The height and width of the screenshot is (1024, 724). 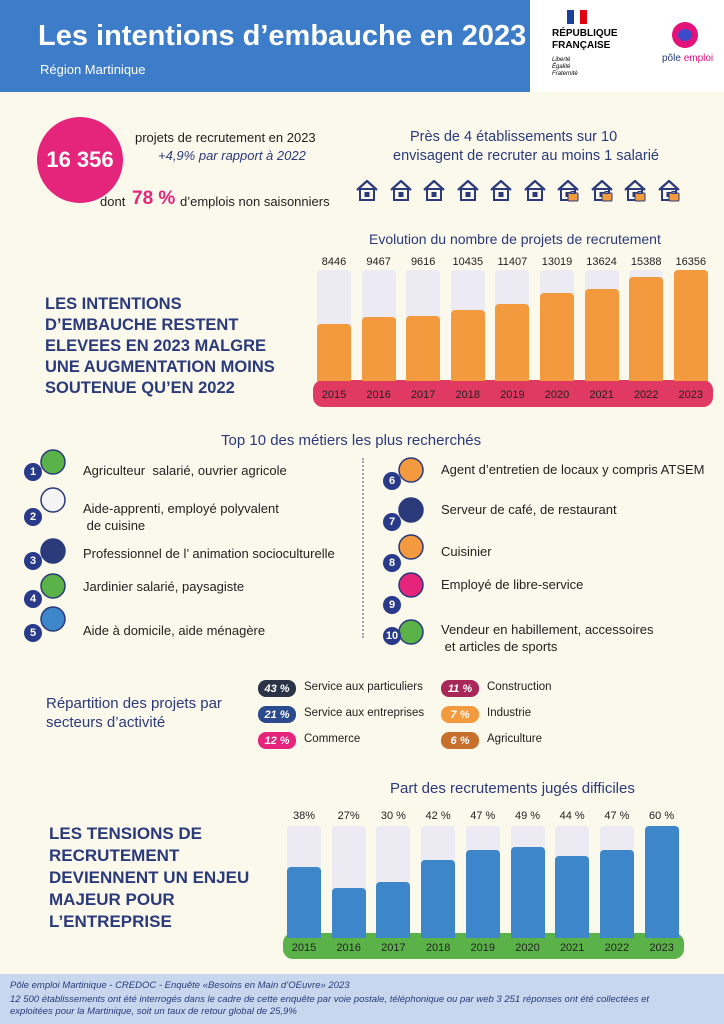 I want to click on job-rank-badge: 1, so click(x=33, y=472).